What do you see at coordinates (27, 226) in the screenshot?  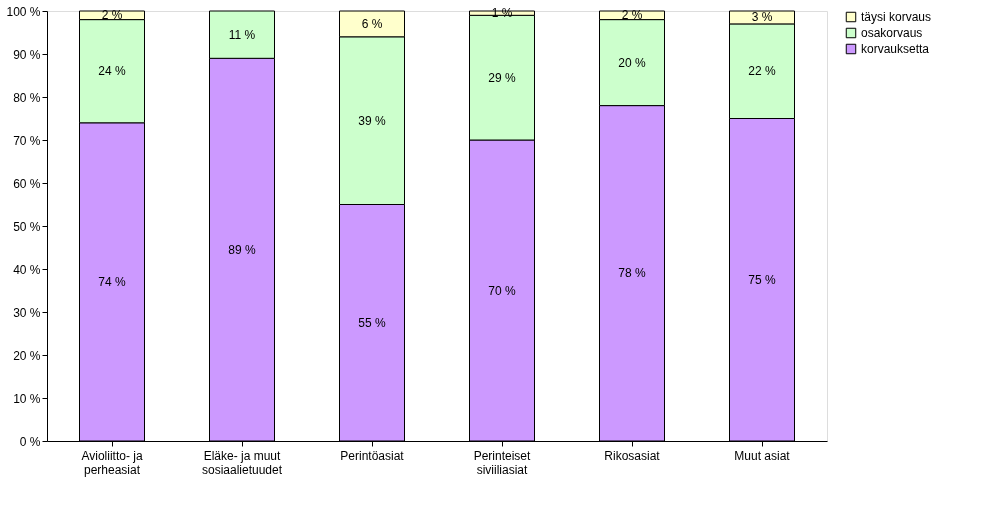 I see `y-tick-label: 50 %` at bounding box center [27, 226].